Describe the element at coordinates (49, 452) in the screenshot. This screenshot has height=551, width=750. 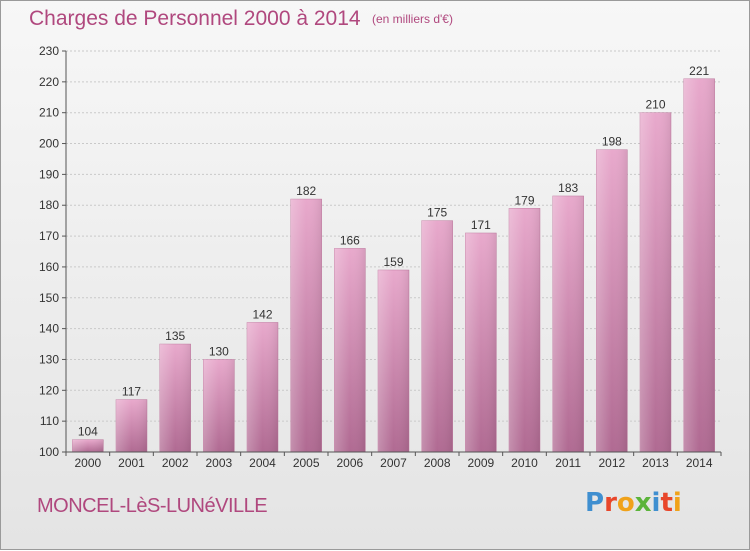
I see `y-tick-label: 100` at that location.